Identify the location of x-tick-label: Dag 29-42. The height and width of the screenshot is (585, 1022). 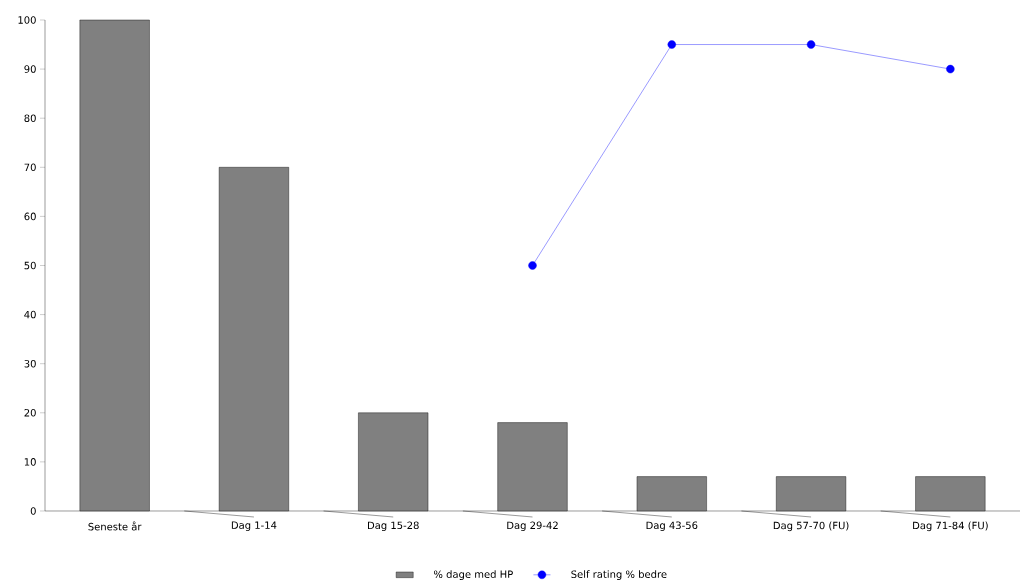
(532, 526).